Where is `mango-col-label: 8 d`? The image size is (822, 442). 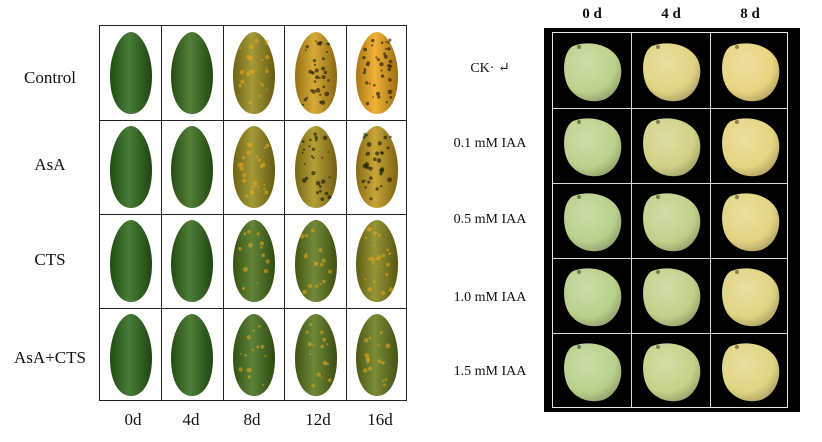 mango-col-label: 8 d is located at coordinates (750, 14).